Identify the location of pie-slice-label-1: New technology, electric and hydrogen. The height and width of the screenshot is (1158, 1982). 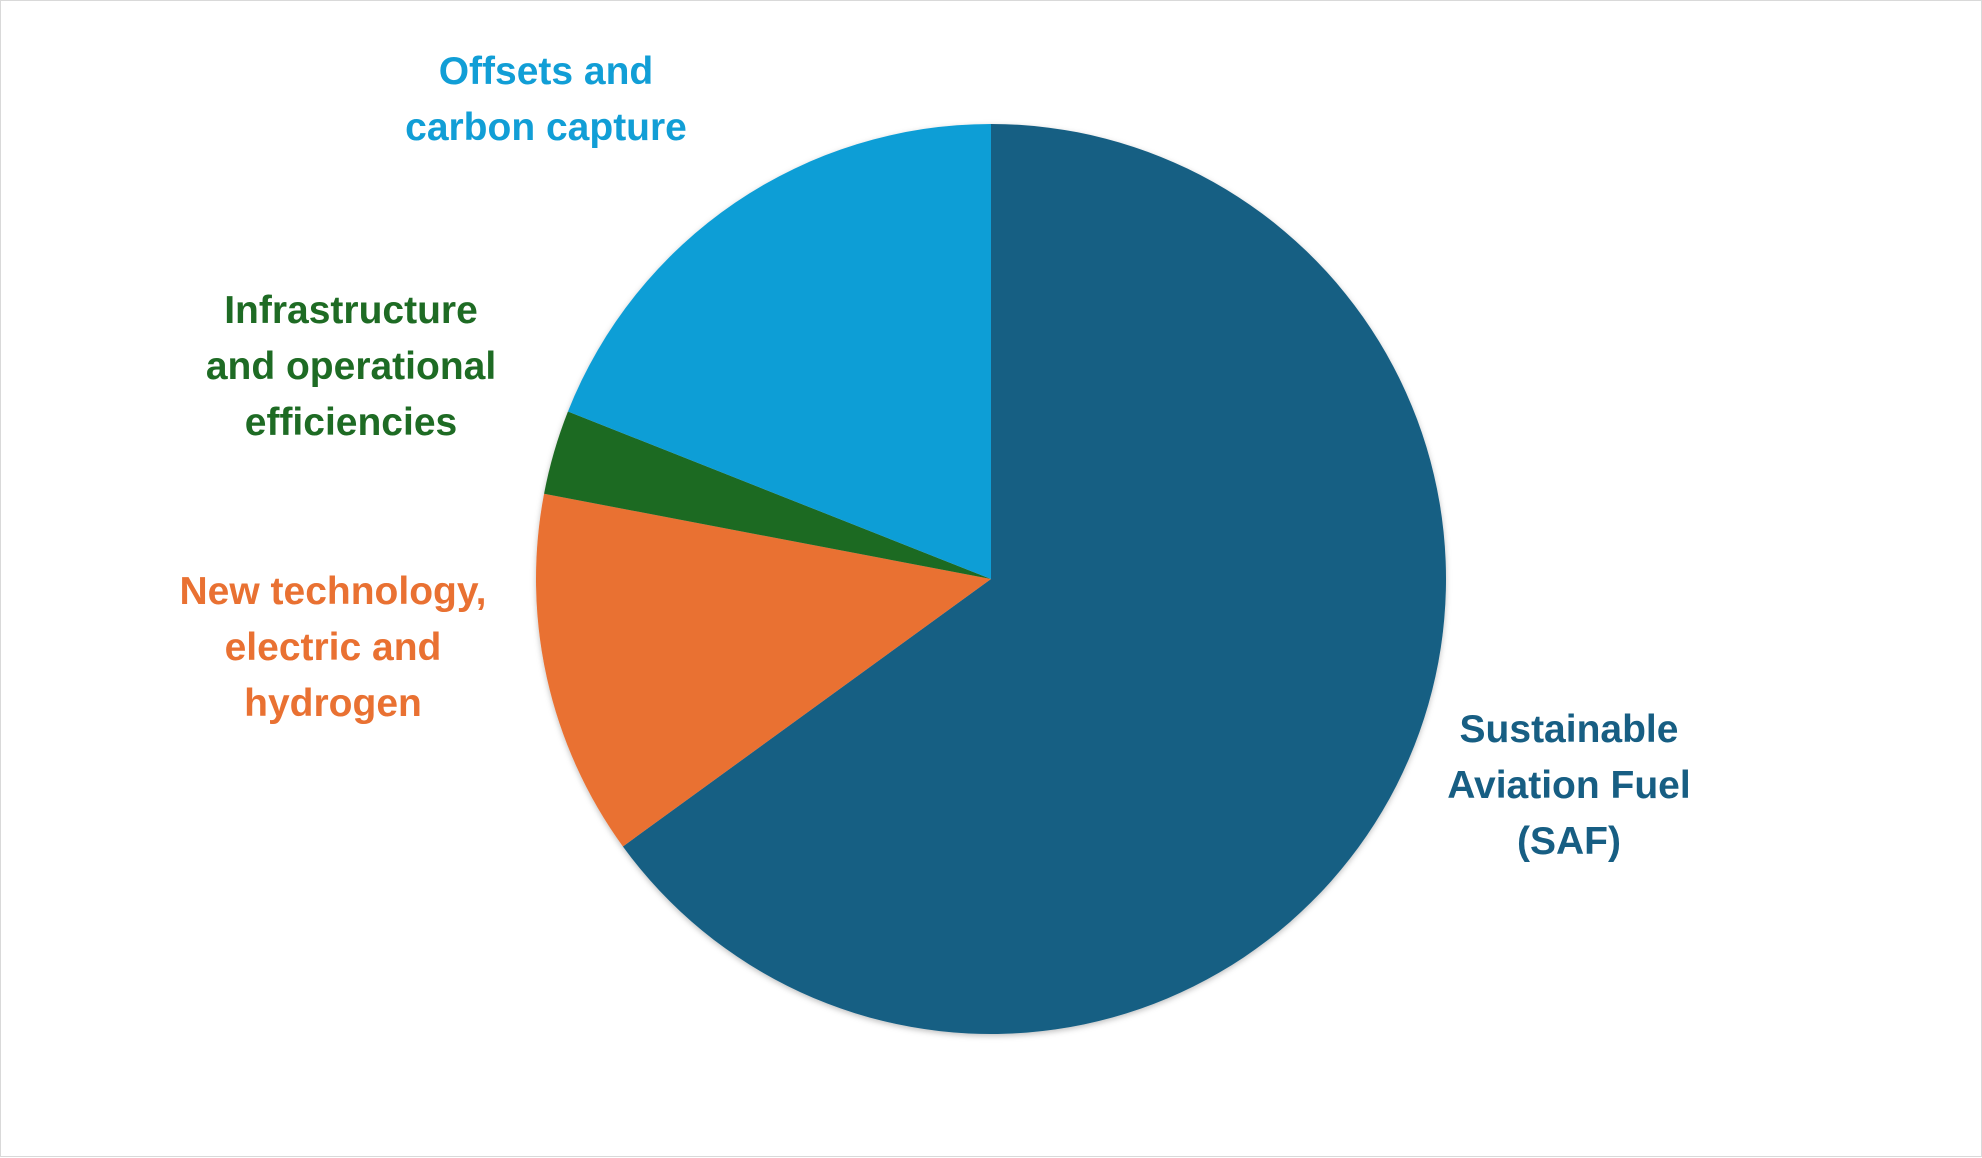
(333, 647).